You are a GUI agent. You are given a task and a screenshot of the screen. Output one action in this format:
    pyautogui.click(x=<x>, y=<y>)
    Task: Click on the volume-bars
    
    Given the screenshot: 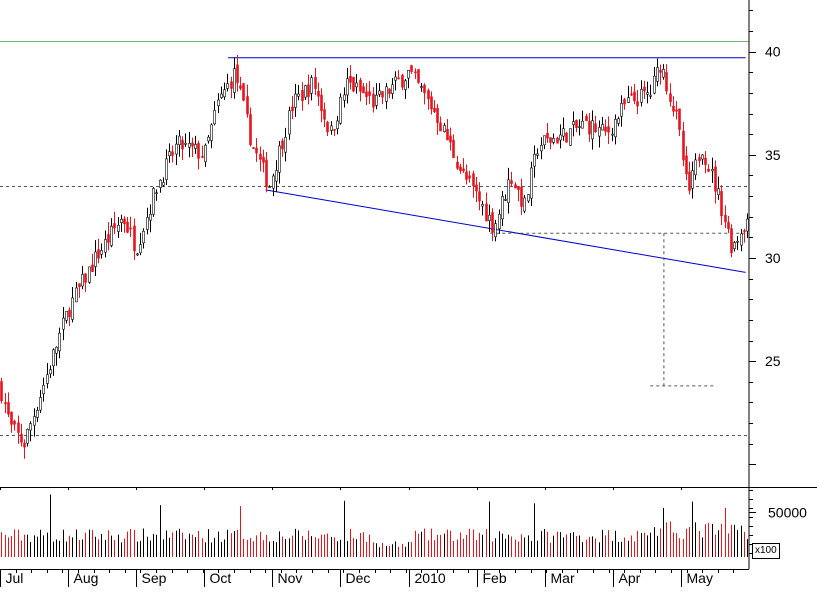 What is the action you would take?
    pyautogui.click(x=374, y=525)
    